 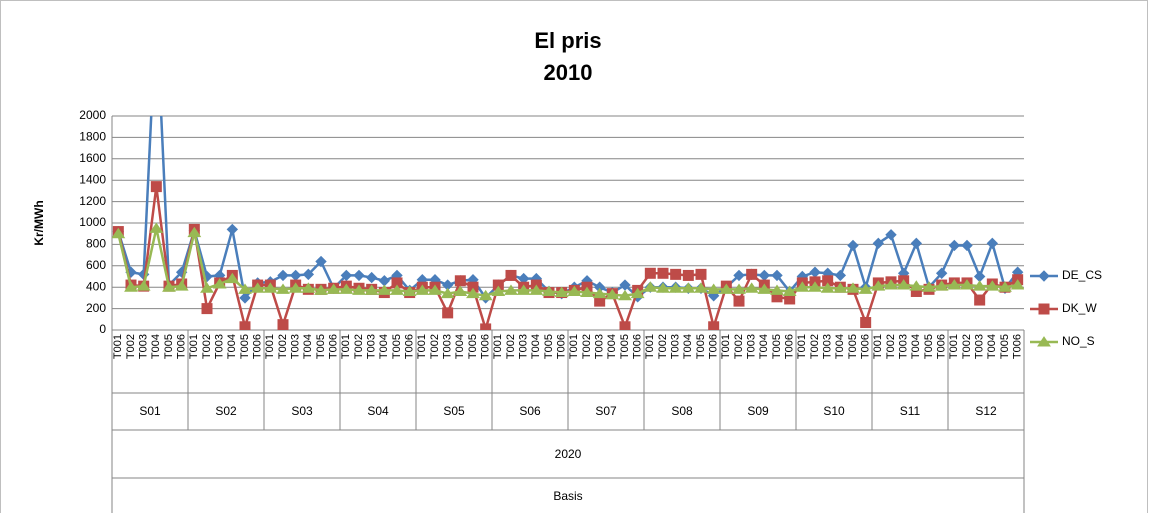 I want to click on chart-title: El pris, so click(x=567, y=40).